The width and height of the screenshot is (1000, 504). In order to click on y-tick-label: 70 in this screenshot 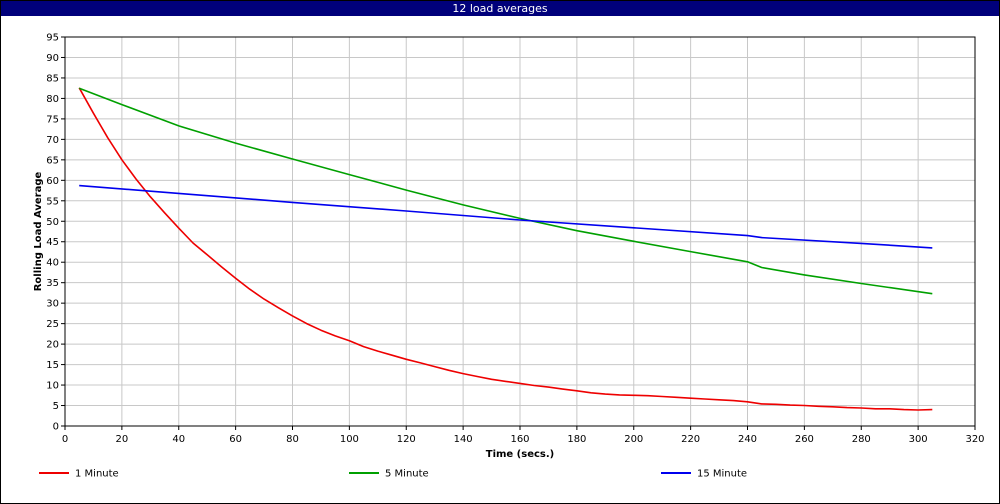, I will do `click(52, 140)`.